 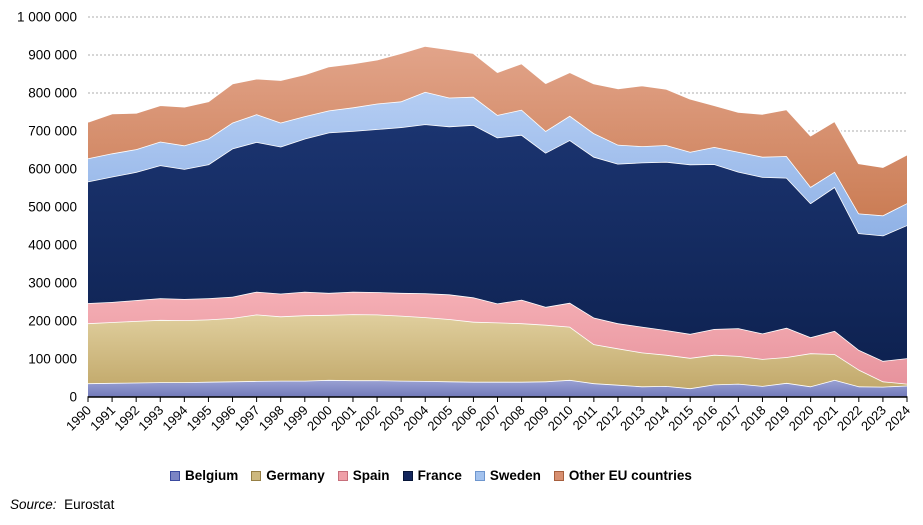 I want to click on x-tick-label: 2024, so click(x=897, y=418).